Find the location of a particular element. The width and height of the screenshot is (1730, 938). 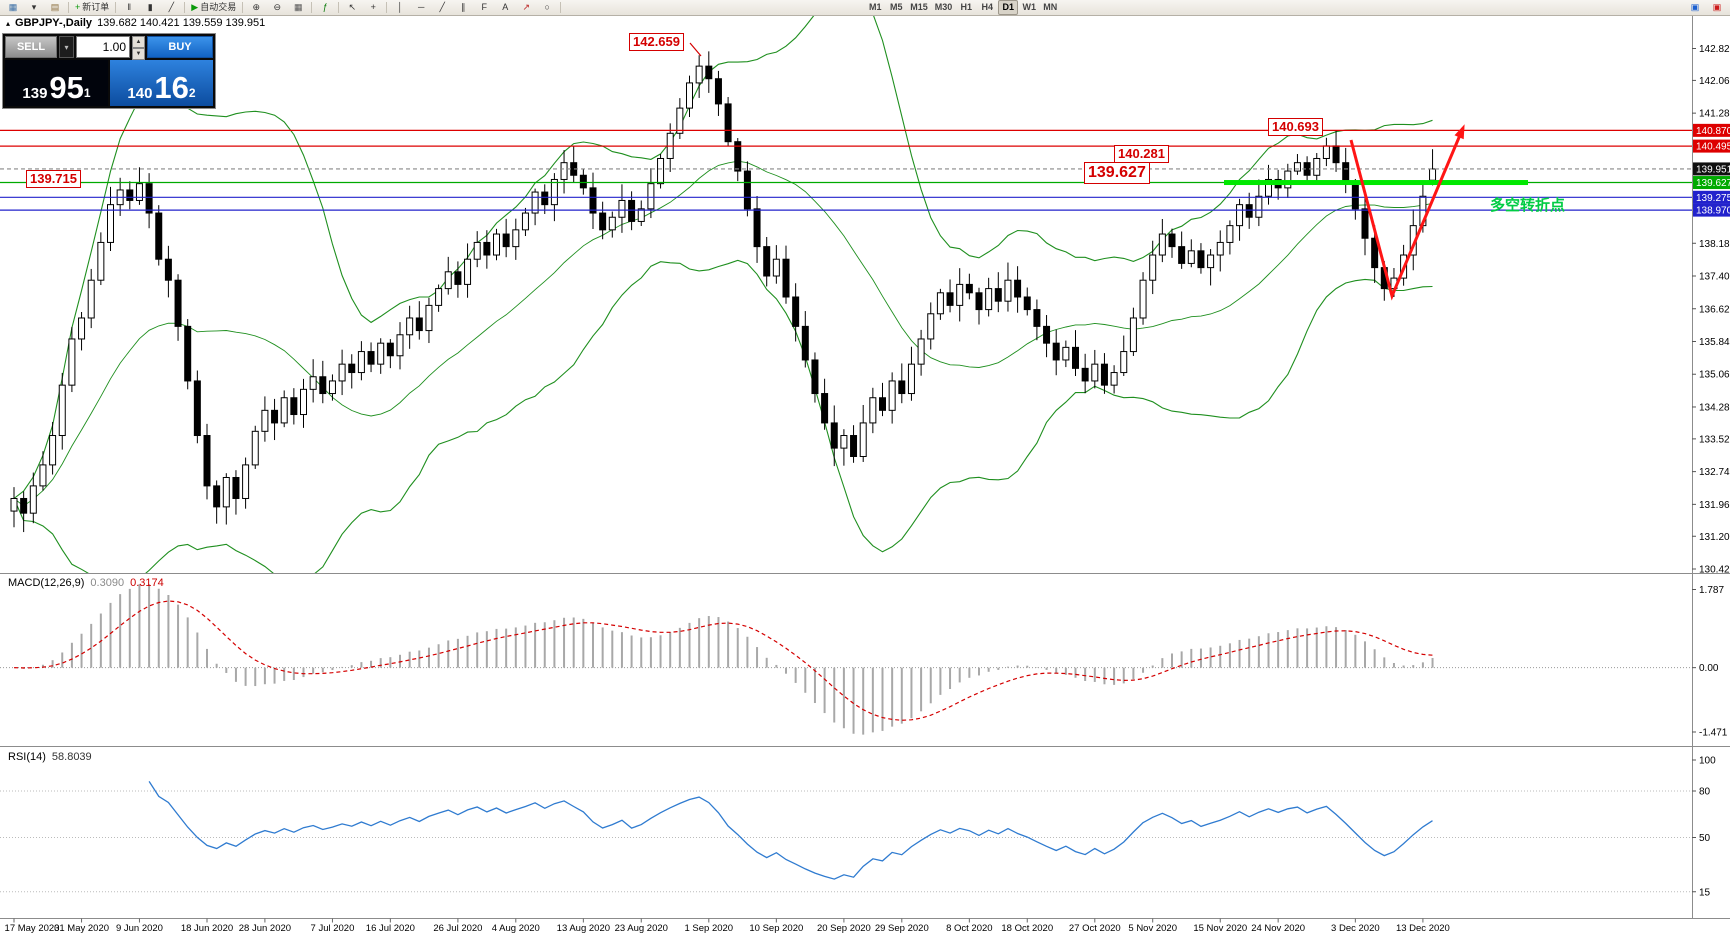

order-type-dropdown: ▾ is located at coordinates (66, 47).